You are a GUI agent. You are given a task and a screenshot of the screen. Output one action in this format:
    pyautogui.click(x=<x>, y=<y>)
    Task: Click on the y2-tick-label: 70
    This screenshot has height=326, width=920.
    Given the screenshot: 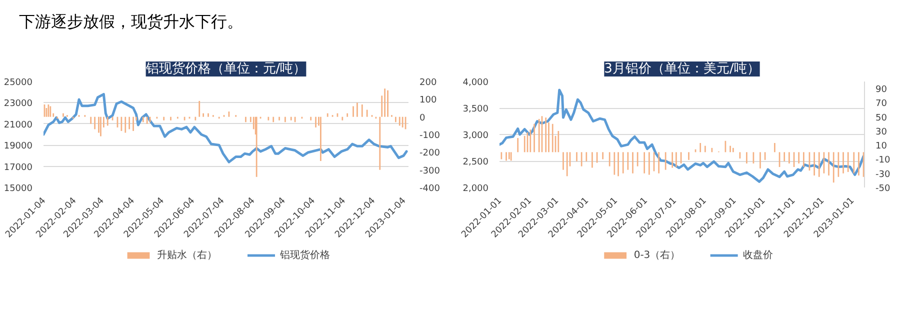 What is the action you would take?
    pyautogui.click(x=882, y=104)
    